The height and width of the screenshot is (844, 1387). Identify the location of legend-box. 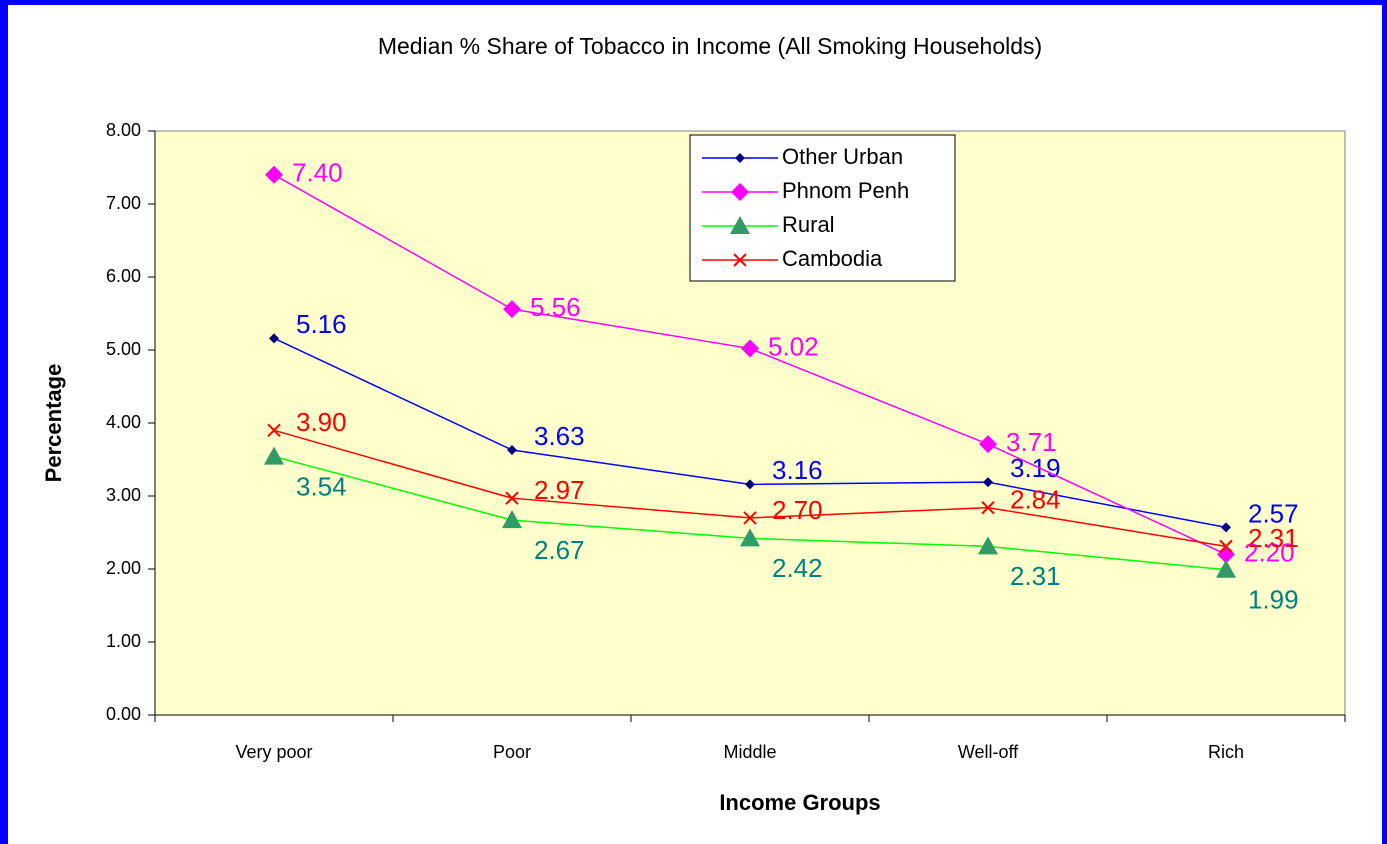
(822, 208).